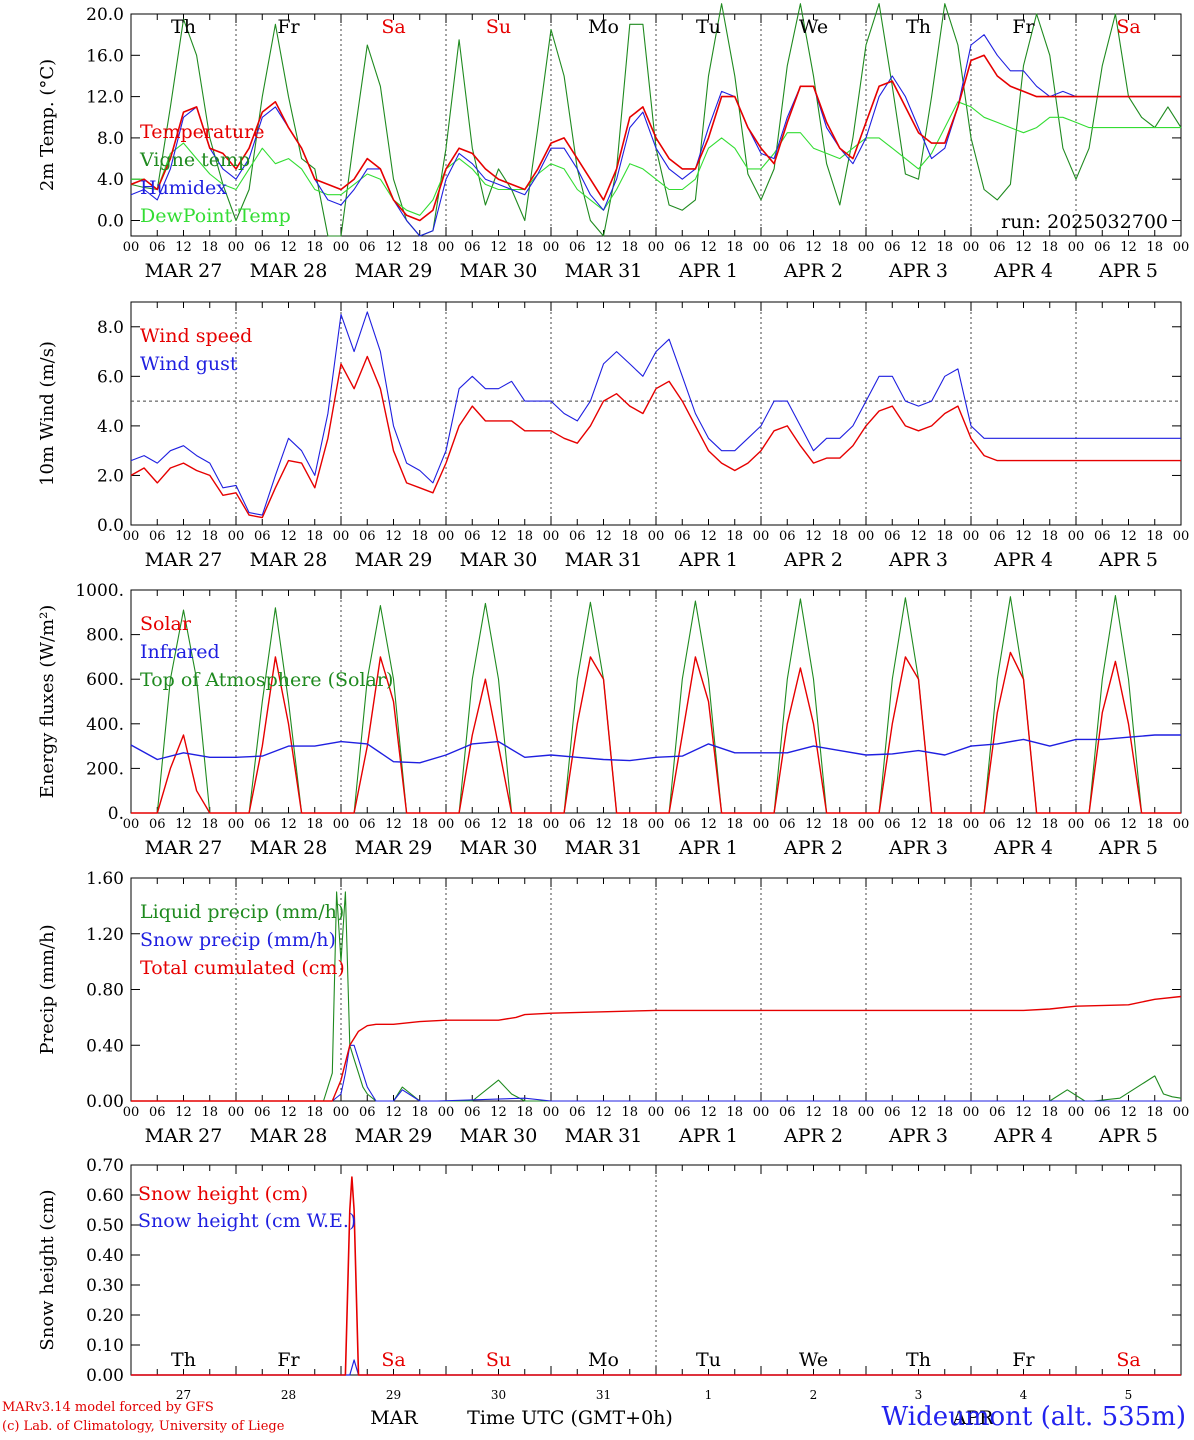 This screenshot has width=1194, height=1440. What do you see at coordinates (289, 848) in the screenshot?
I see `panel-3-date-label: MAR 28` at bounding box center [289, 848].